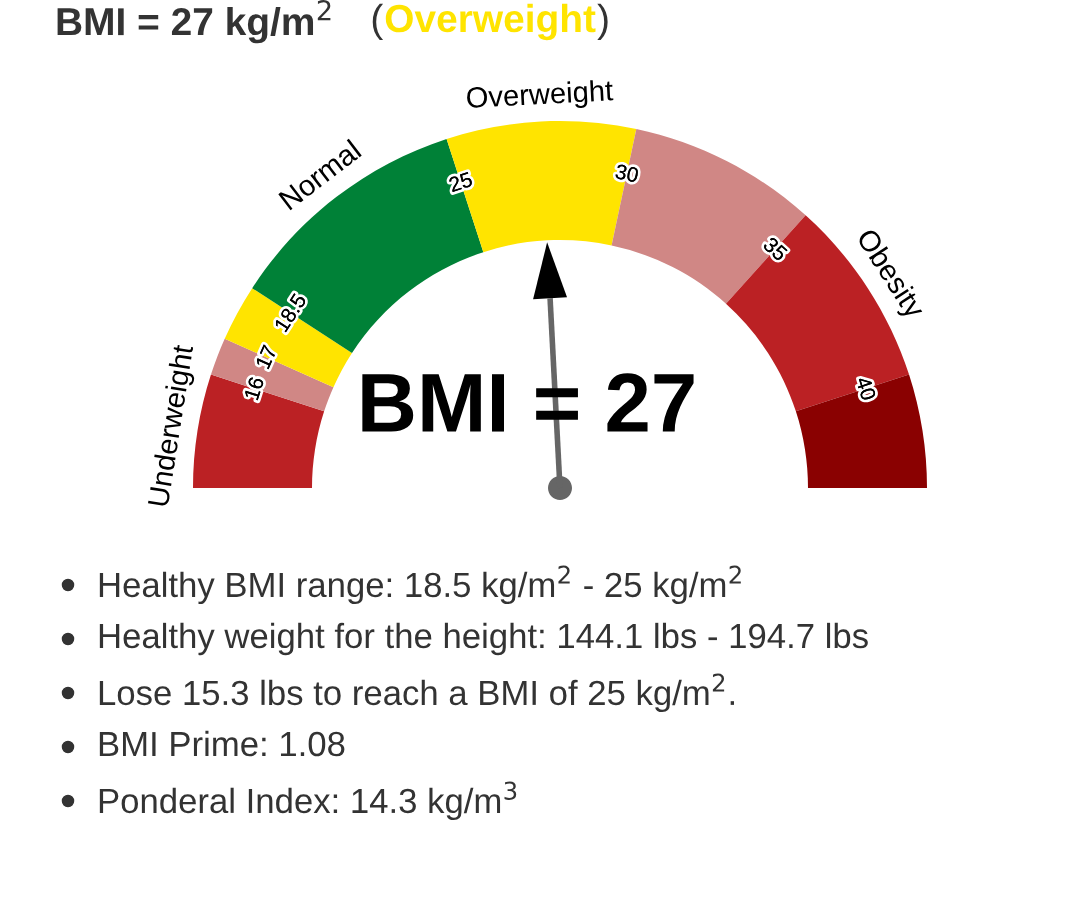 This screenshot has height=910, width=1080. I want to click on slice-label: Overweight, so click(540, 96).